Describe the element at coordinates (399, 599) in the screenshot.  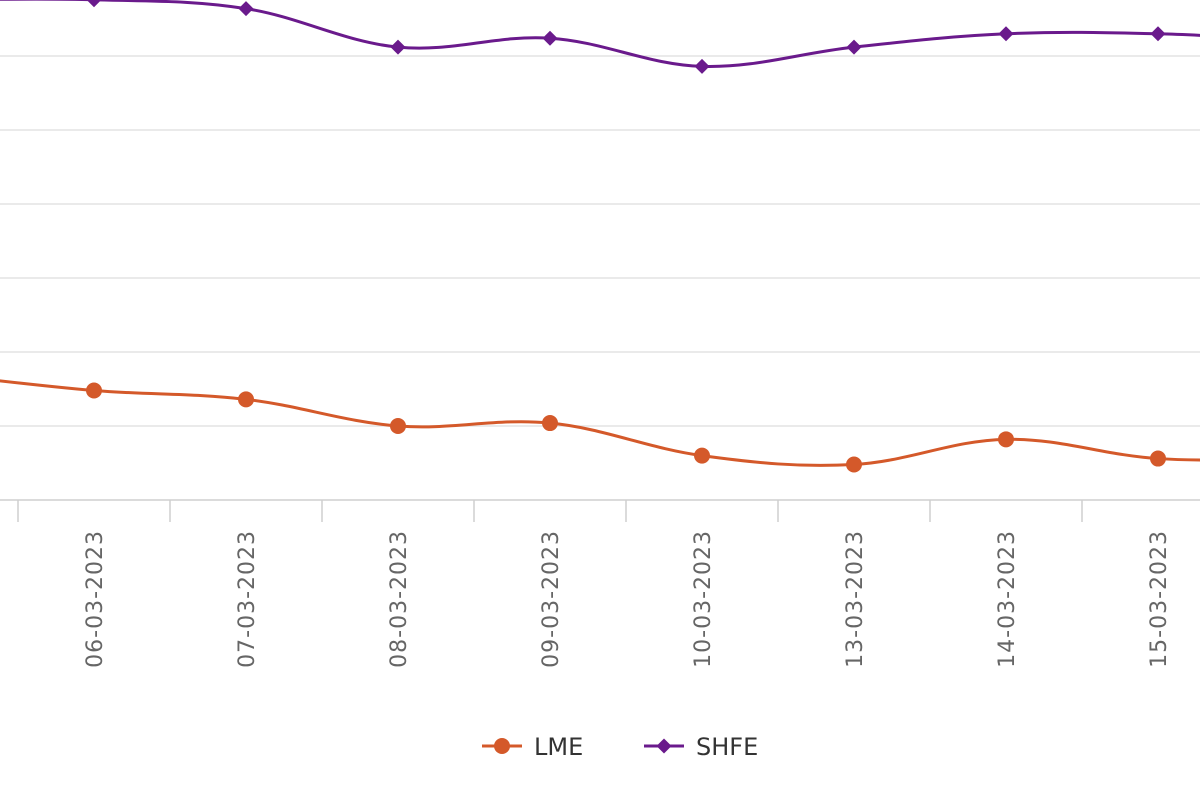
I see `x-tick-label: 08-03-2023` at that location.